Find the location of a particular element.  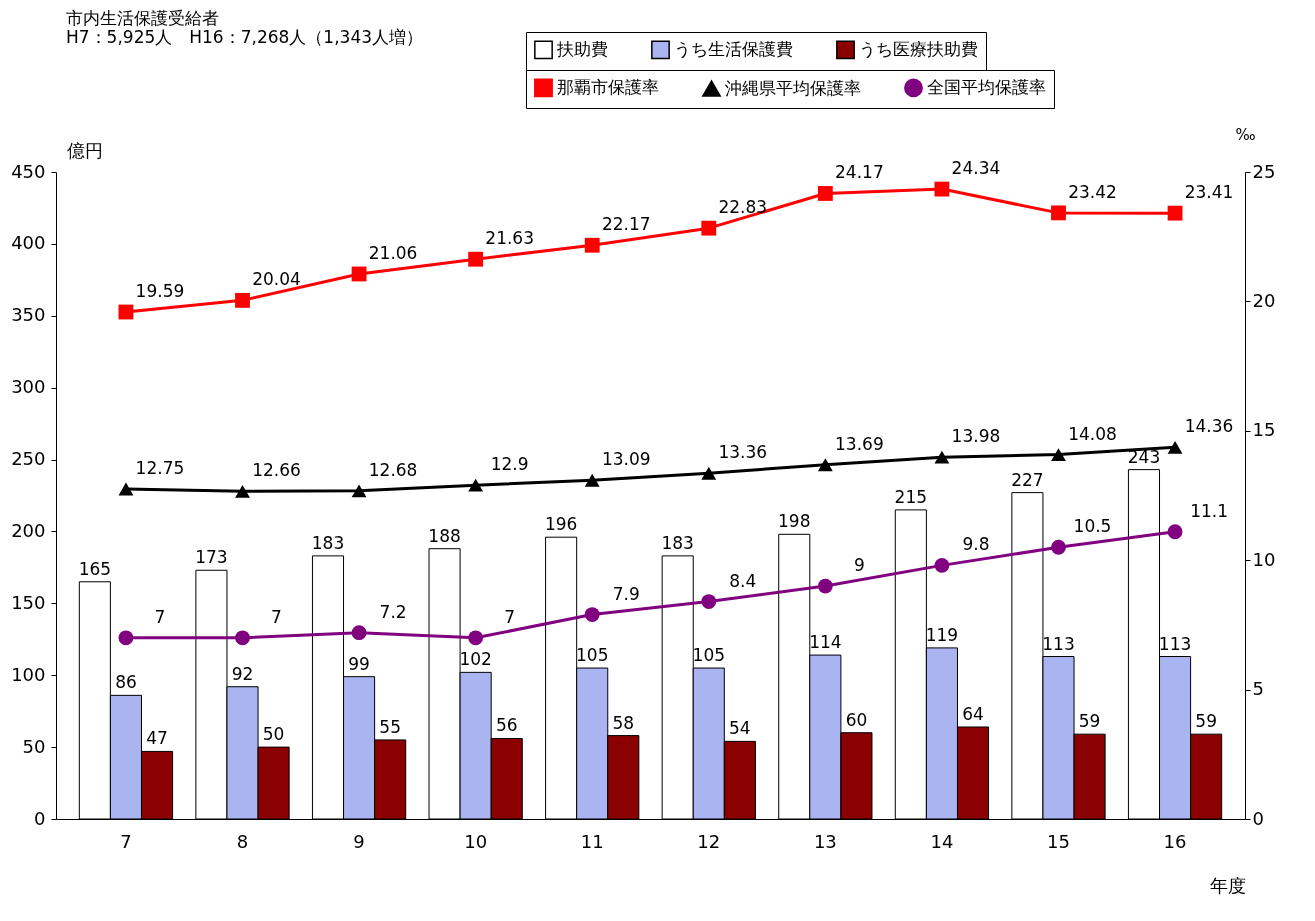

data-label: 11.1 is located at coordinates (1209, 510).